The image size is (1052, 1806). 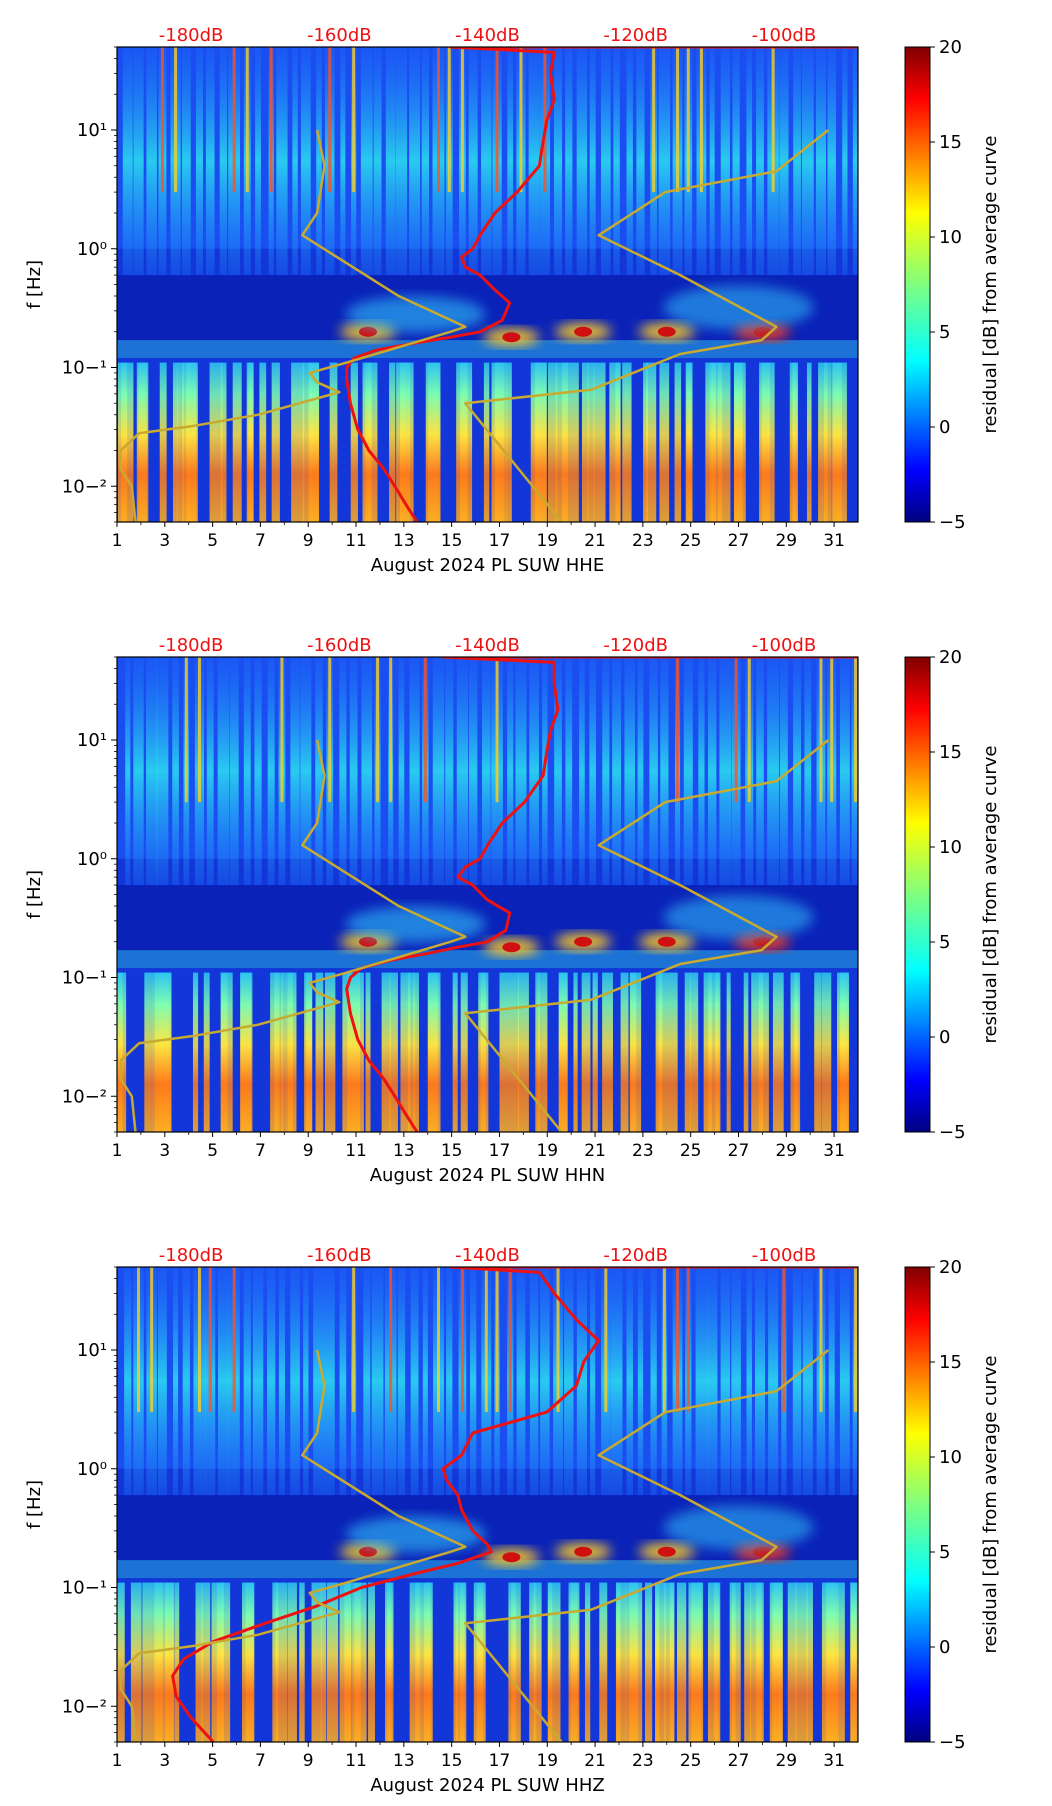 I want to click on colorbar-tick-label: 20, so click(x=950, y=47).